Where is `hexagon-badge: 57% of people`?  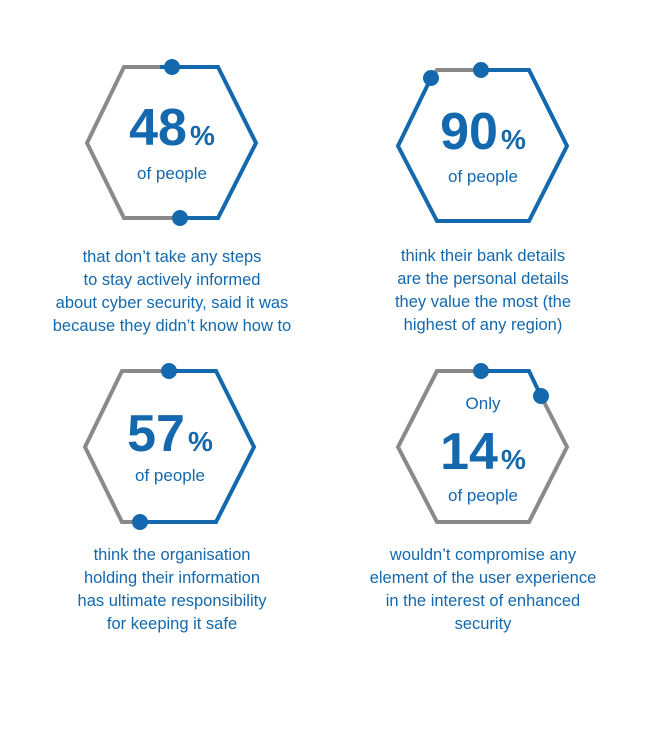 hexagon-badge: 57% of people is located at coordinates (170, 446).